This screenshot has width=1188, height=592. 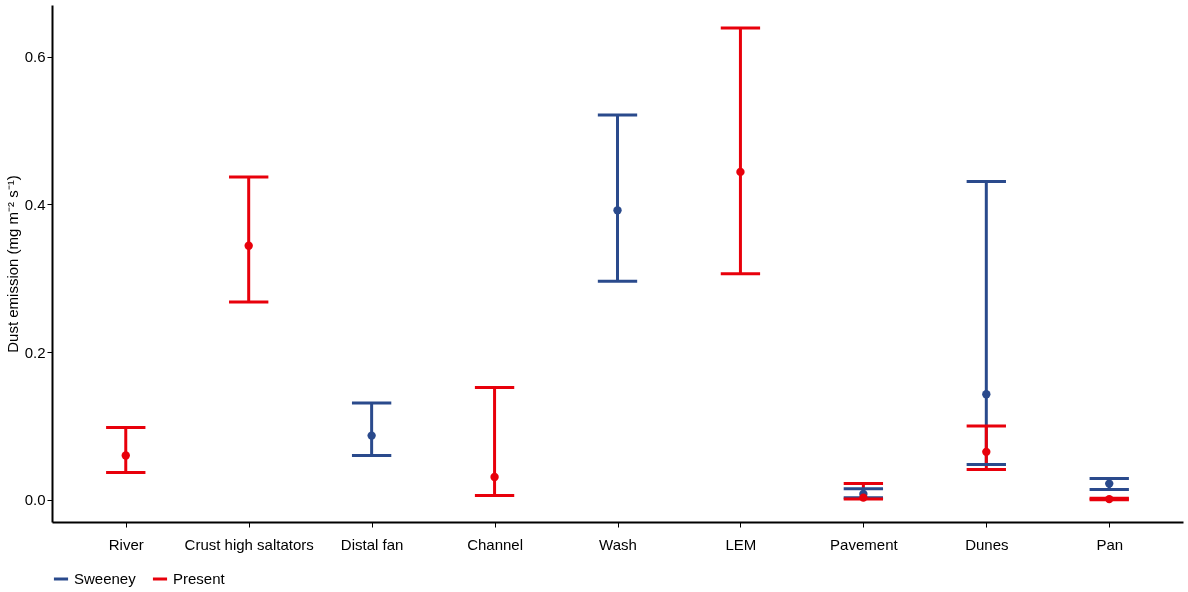 I want to click on x-tick-label: Pavement, so click(x=864, y=544).